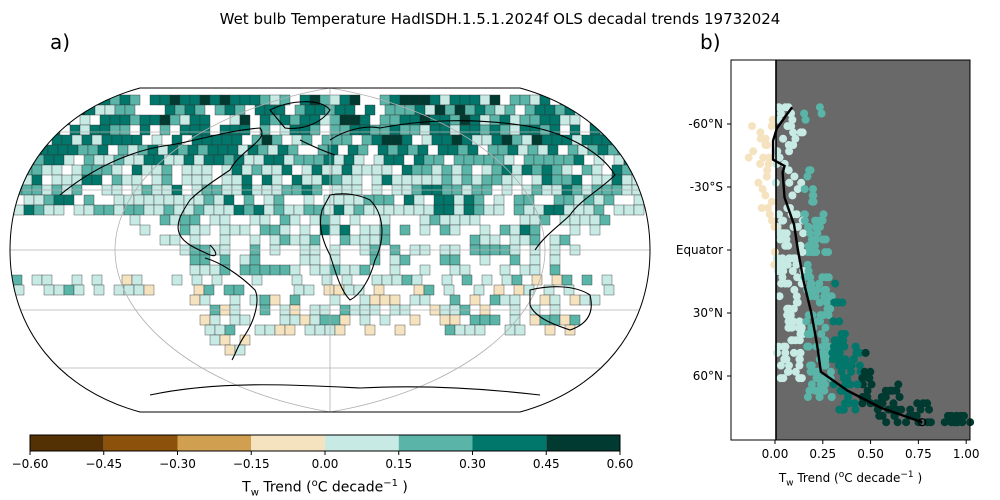  I want to click on profile-xtick-label: 0.00, so click(775, 454).